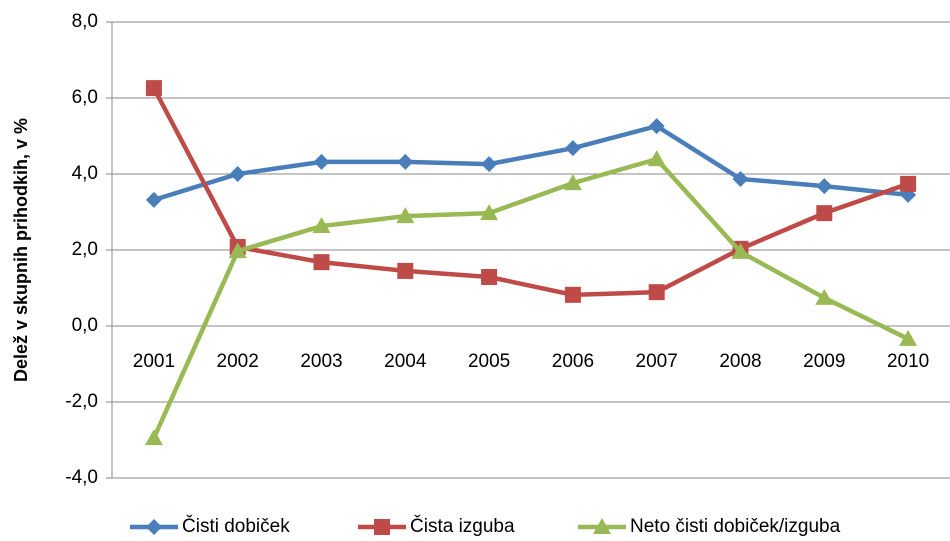 The height and width of the screenshot is (541, 950). What do you see at coordinates (21, 250) in the screenshot?
I see `y-axis-title: Delež v skupnih prihodkih, v %` at bounding box center [21, 250].